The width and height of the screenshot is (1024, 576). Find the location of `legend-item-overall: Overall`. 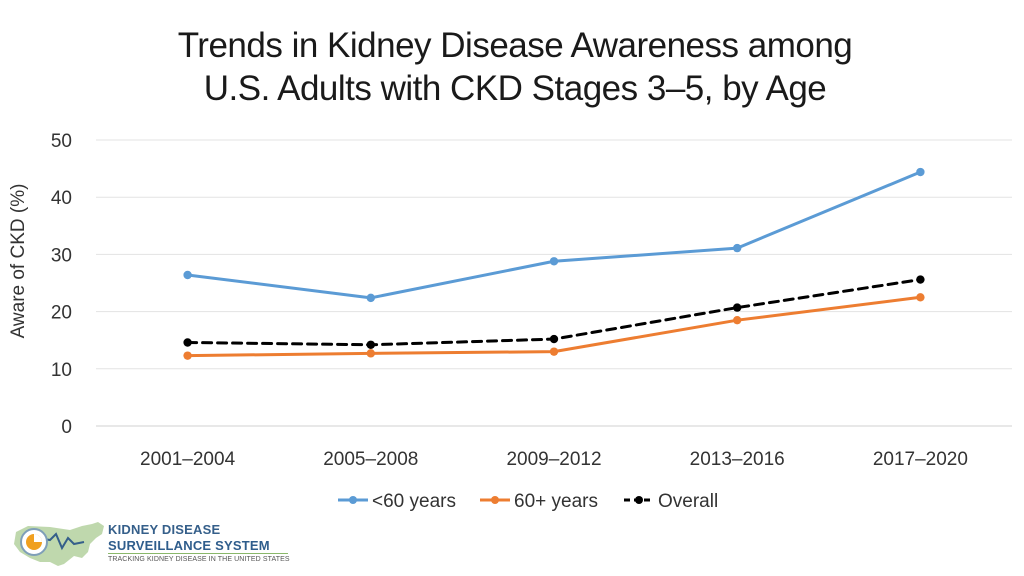

legend-item-overall: Overall is located at coordinates (671, 501).